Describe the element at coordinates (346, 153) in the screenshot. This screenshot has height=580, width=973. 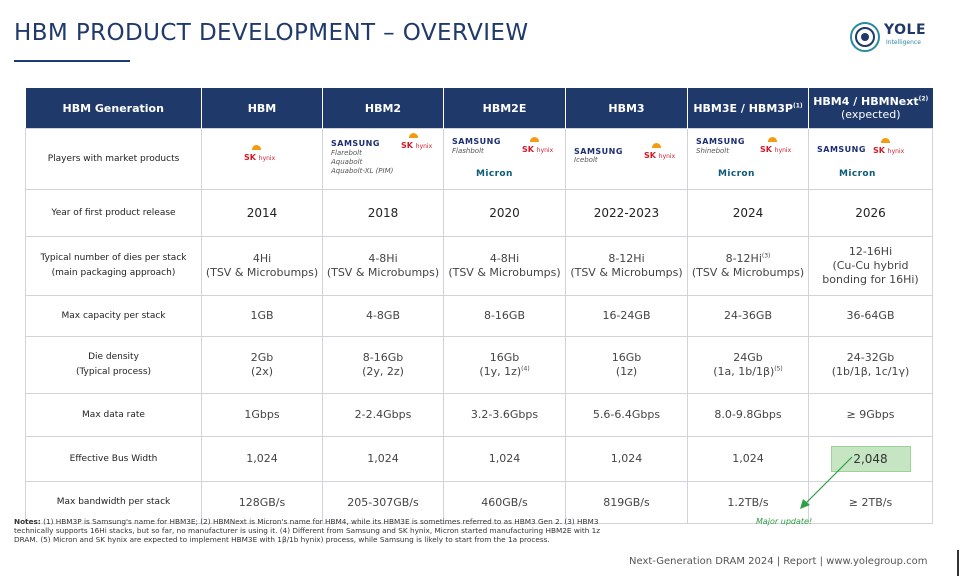
I see `codename-flarebolt: Flarebolt` at that location.